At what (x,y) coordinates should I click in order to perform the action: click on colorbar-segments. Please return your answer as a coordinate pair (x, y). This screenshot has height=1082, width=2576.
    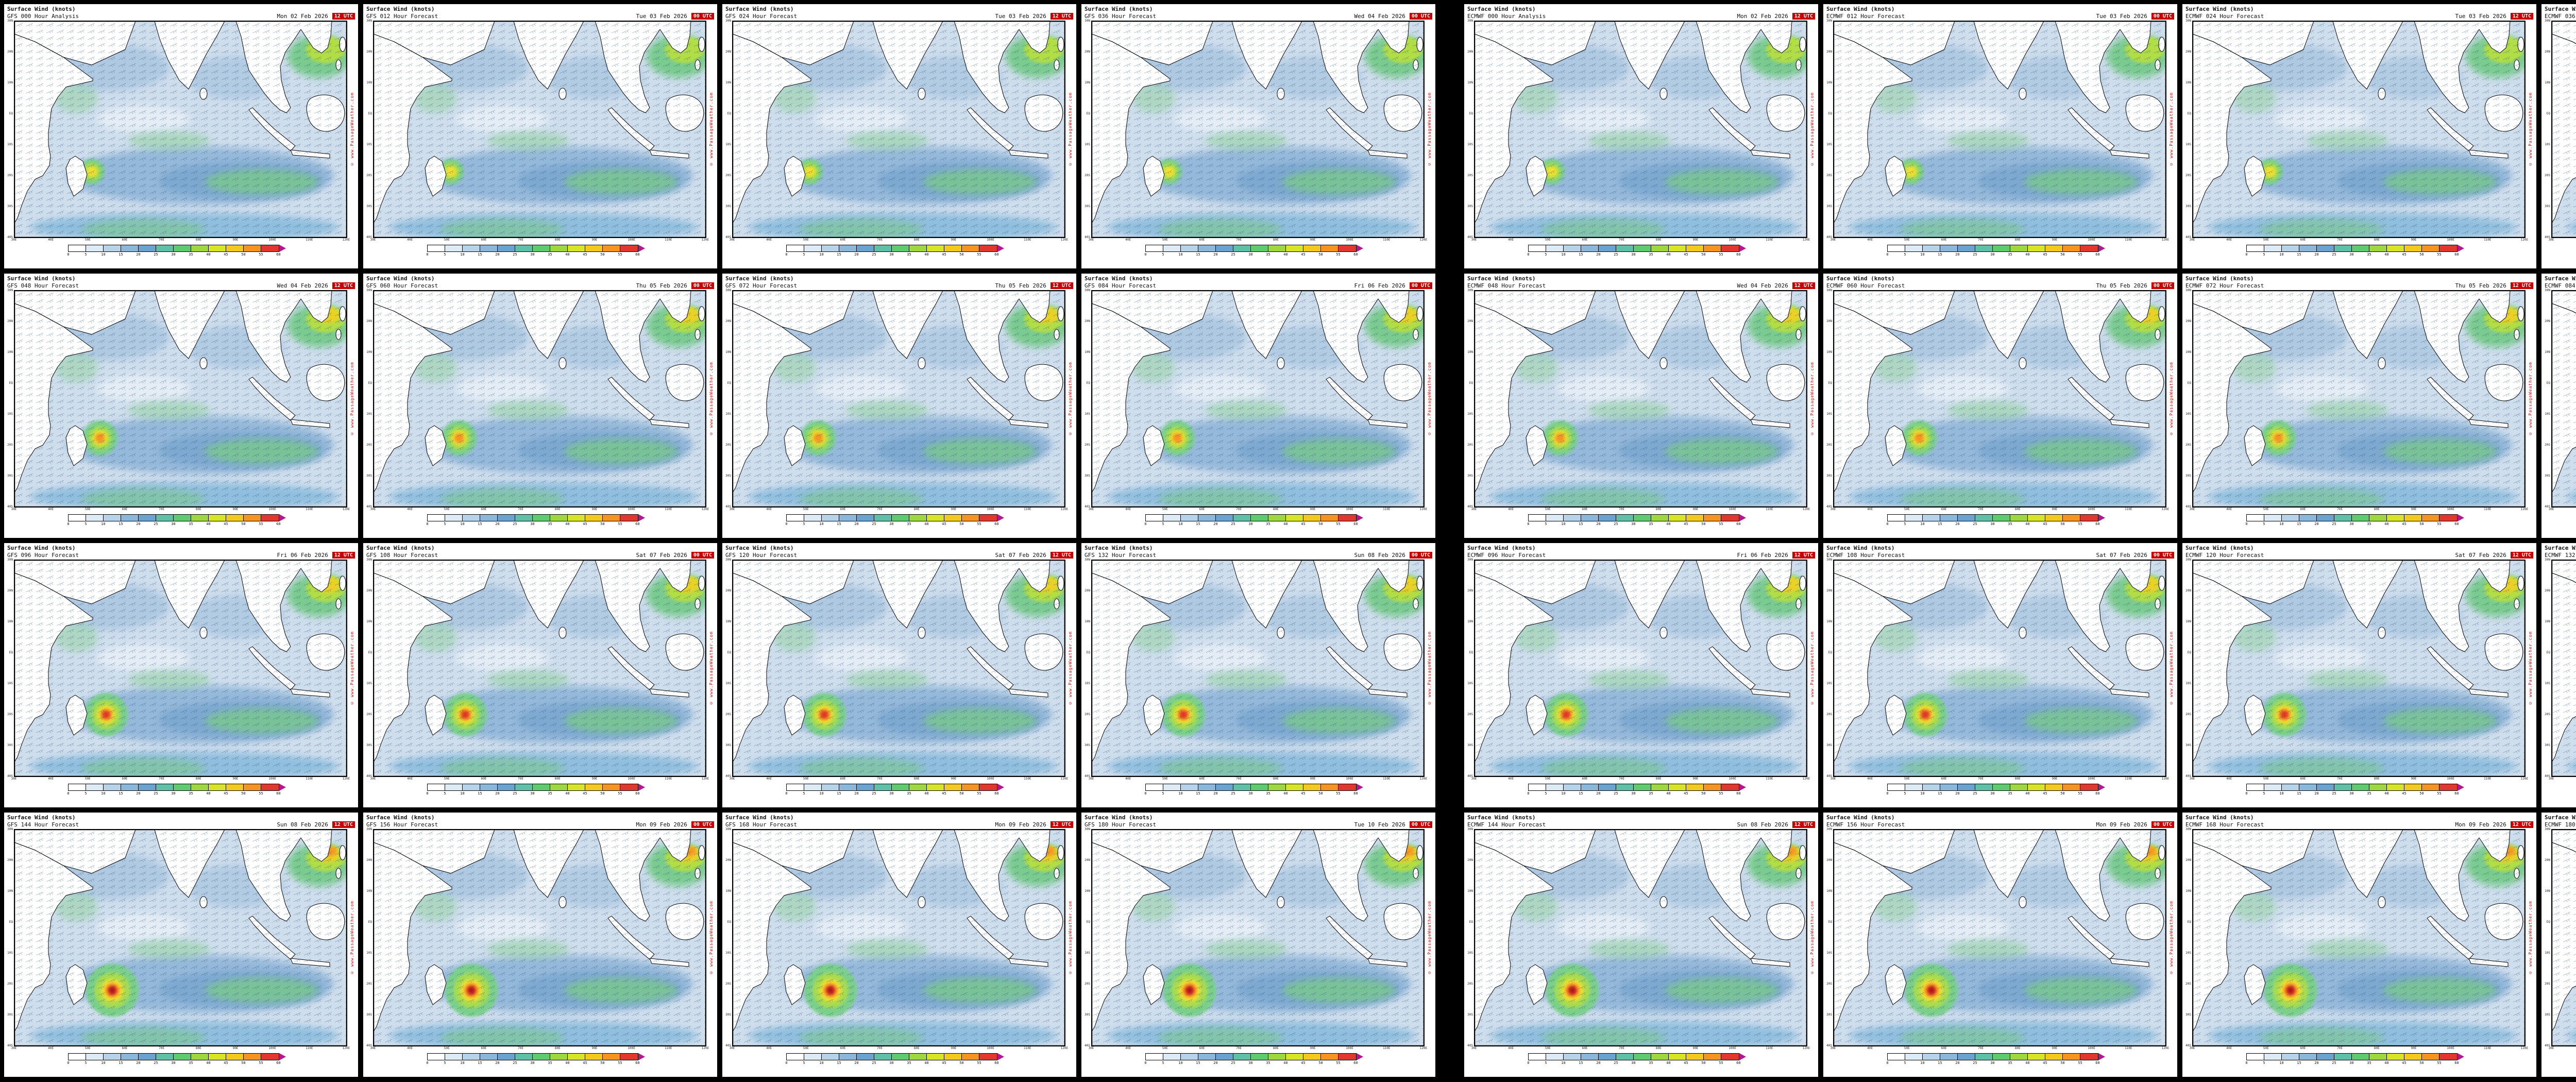
    Looking at the image, I should click on (173, 248).